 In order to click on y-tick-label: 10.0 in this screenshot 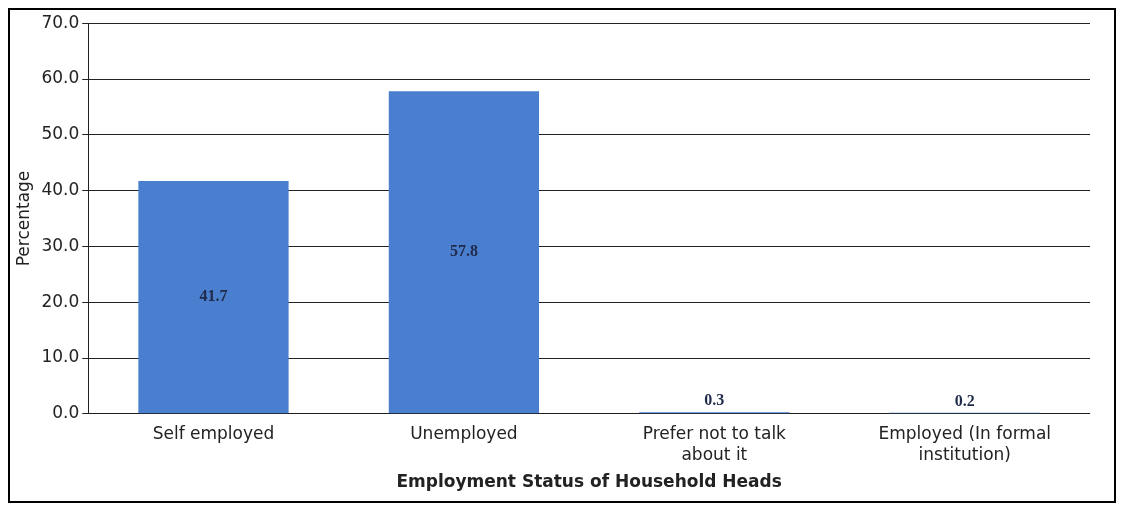, I will do `click(60, 356)`.